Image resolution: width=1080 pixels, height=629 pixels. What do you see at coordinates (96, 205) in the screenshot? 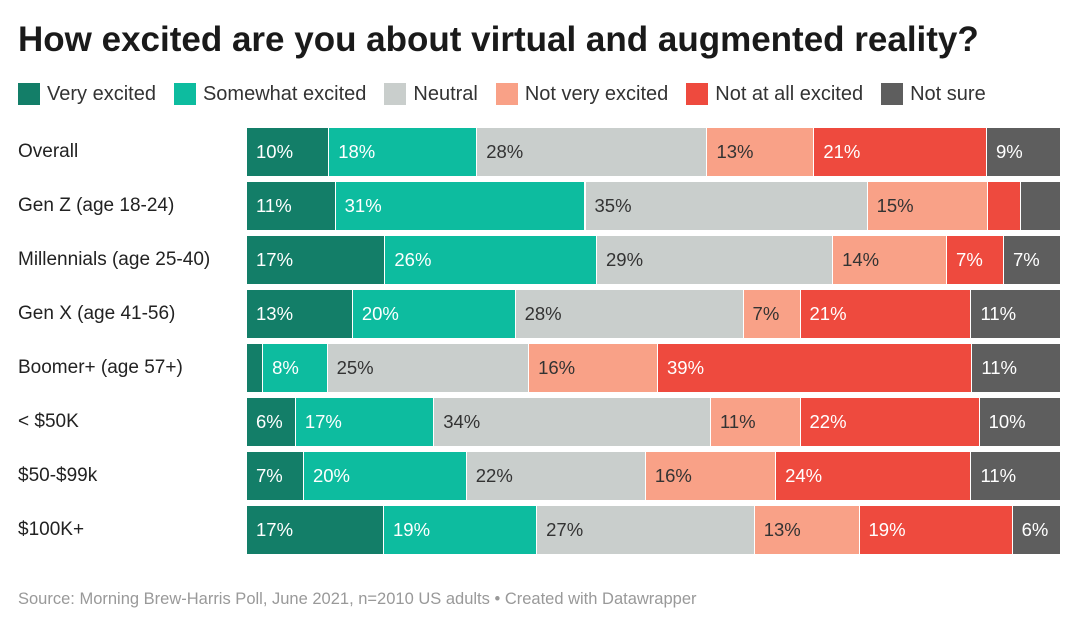
I see `category-label: Gen Z (age 18-24)` at bounding box center [96, 205].